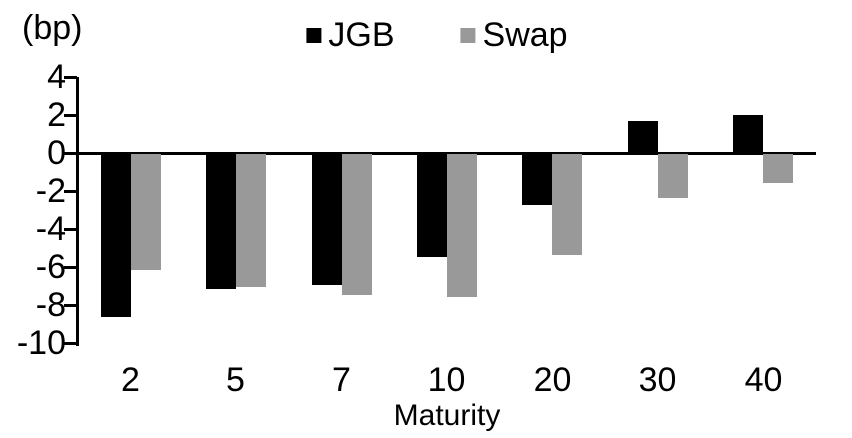 The width and height of the screenshot is (852, 438). What do you see at coordinates (468, 35) in the screenshot?
I see `legend-swatch-swap-icon` at bounding box center [468, 35].